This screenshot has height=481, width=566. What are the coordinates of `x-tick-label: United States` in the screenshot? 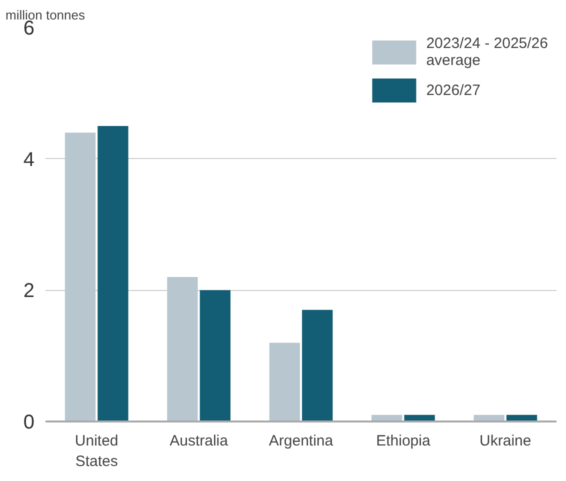 It's located at (96, 451).